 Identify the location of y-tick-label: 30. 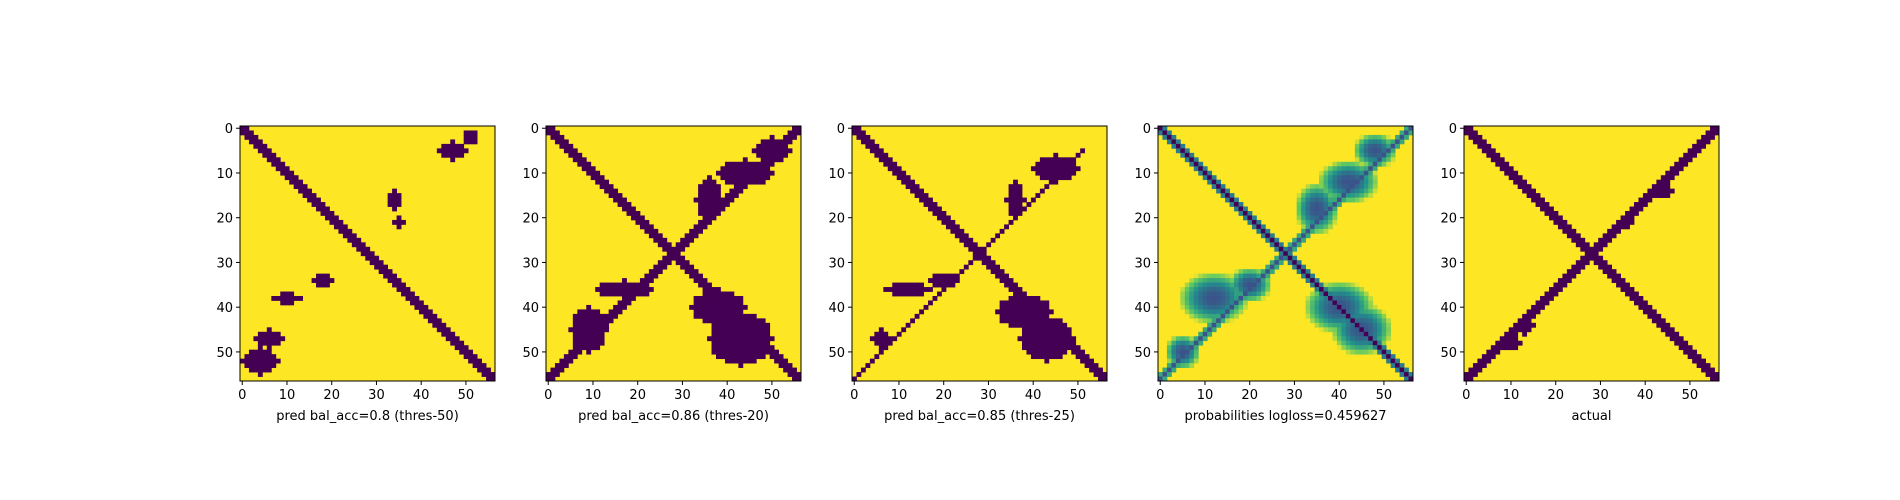
(836, 263).